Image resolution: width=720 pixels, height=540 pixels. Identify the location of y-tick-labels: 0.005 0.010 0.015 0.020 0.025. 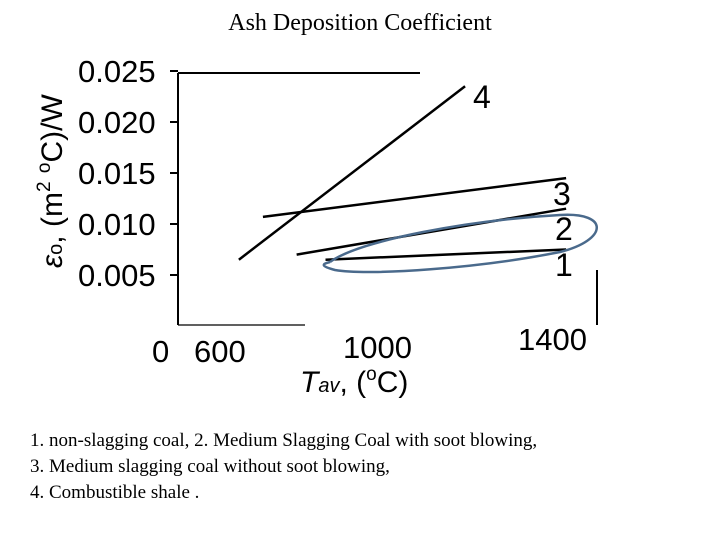
(128, 173).